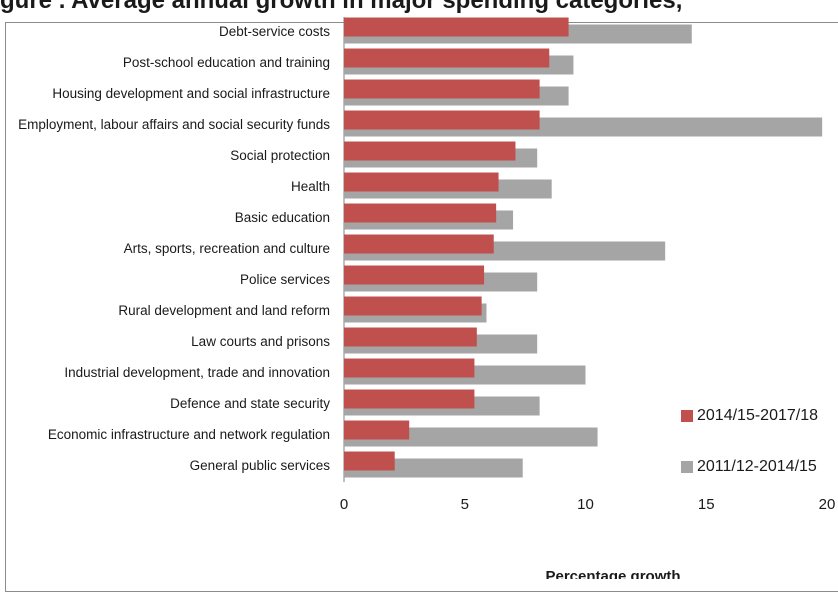 This screenshot has height=592, width=838. I want to click on x-tick-label: 10, so click(585, 504).